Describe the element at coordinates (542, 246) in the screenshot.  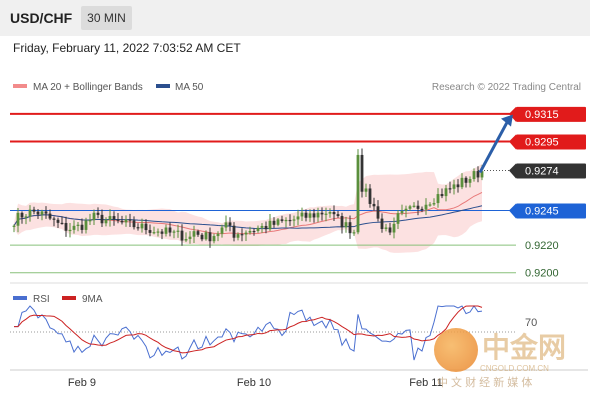
I see `level-label: 0.9220` at that location.